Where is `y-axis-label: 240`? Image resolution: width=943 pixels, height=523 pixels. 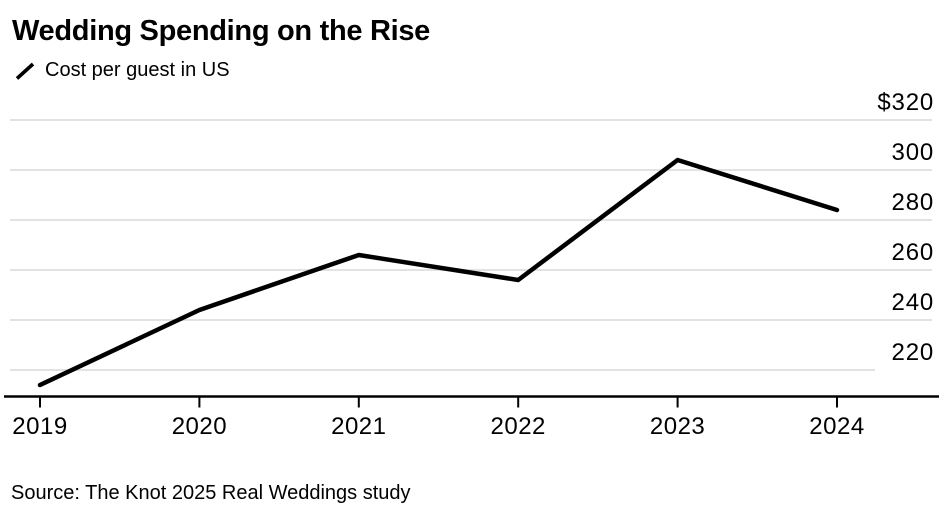 y-axis-label: 240 is located at coordinates (913, 302).